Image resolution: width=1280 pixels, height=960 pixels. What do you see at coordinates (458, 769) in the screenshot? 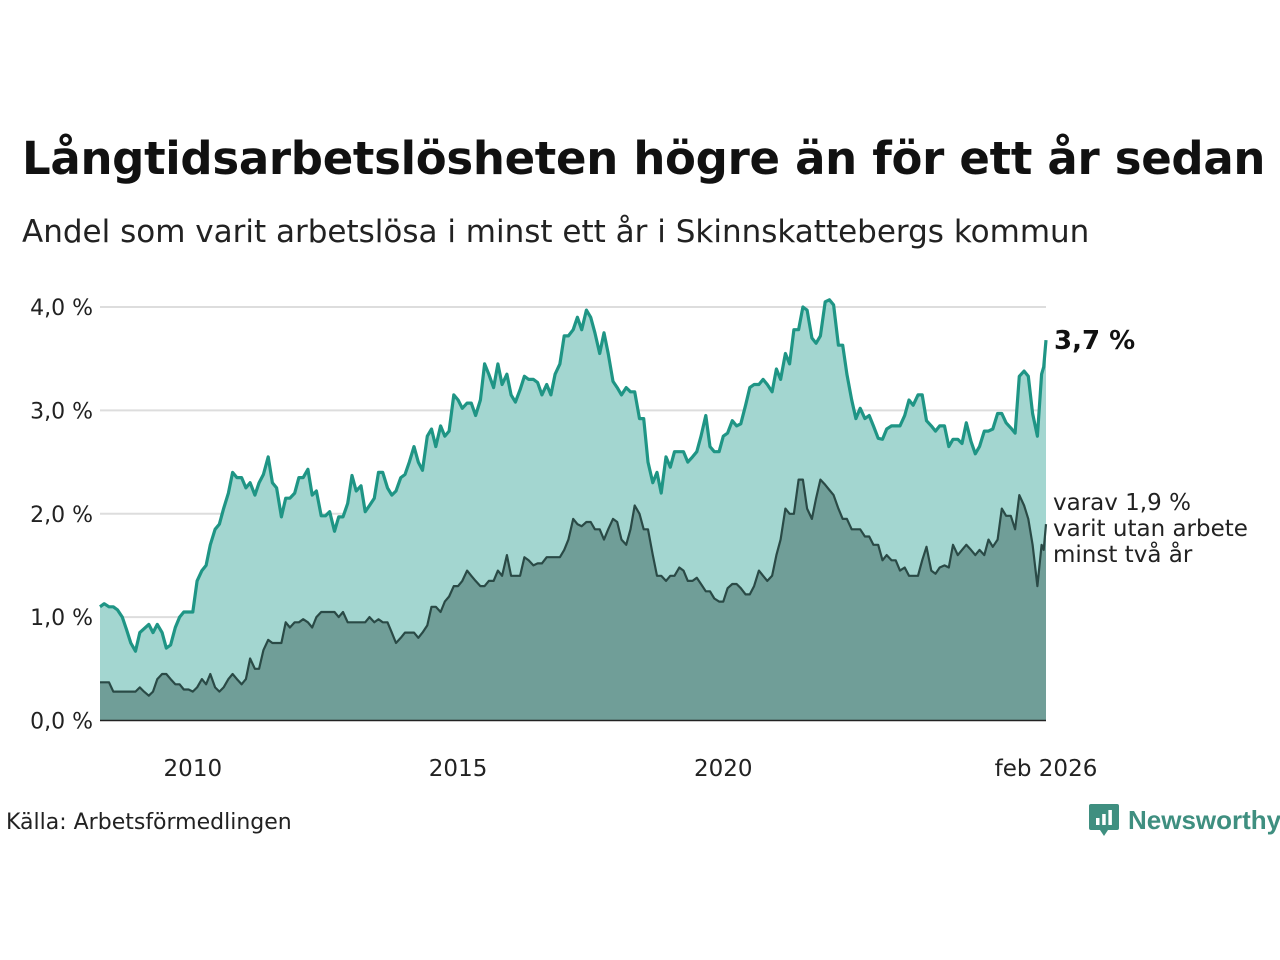
I see `x-tick-label: 2015` at bounding box center [458, 769].